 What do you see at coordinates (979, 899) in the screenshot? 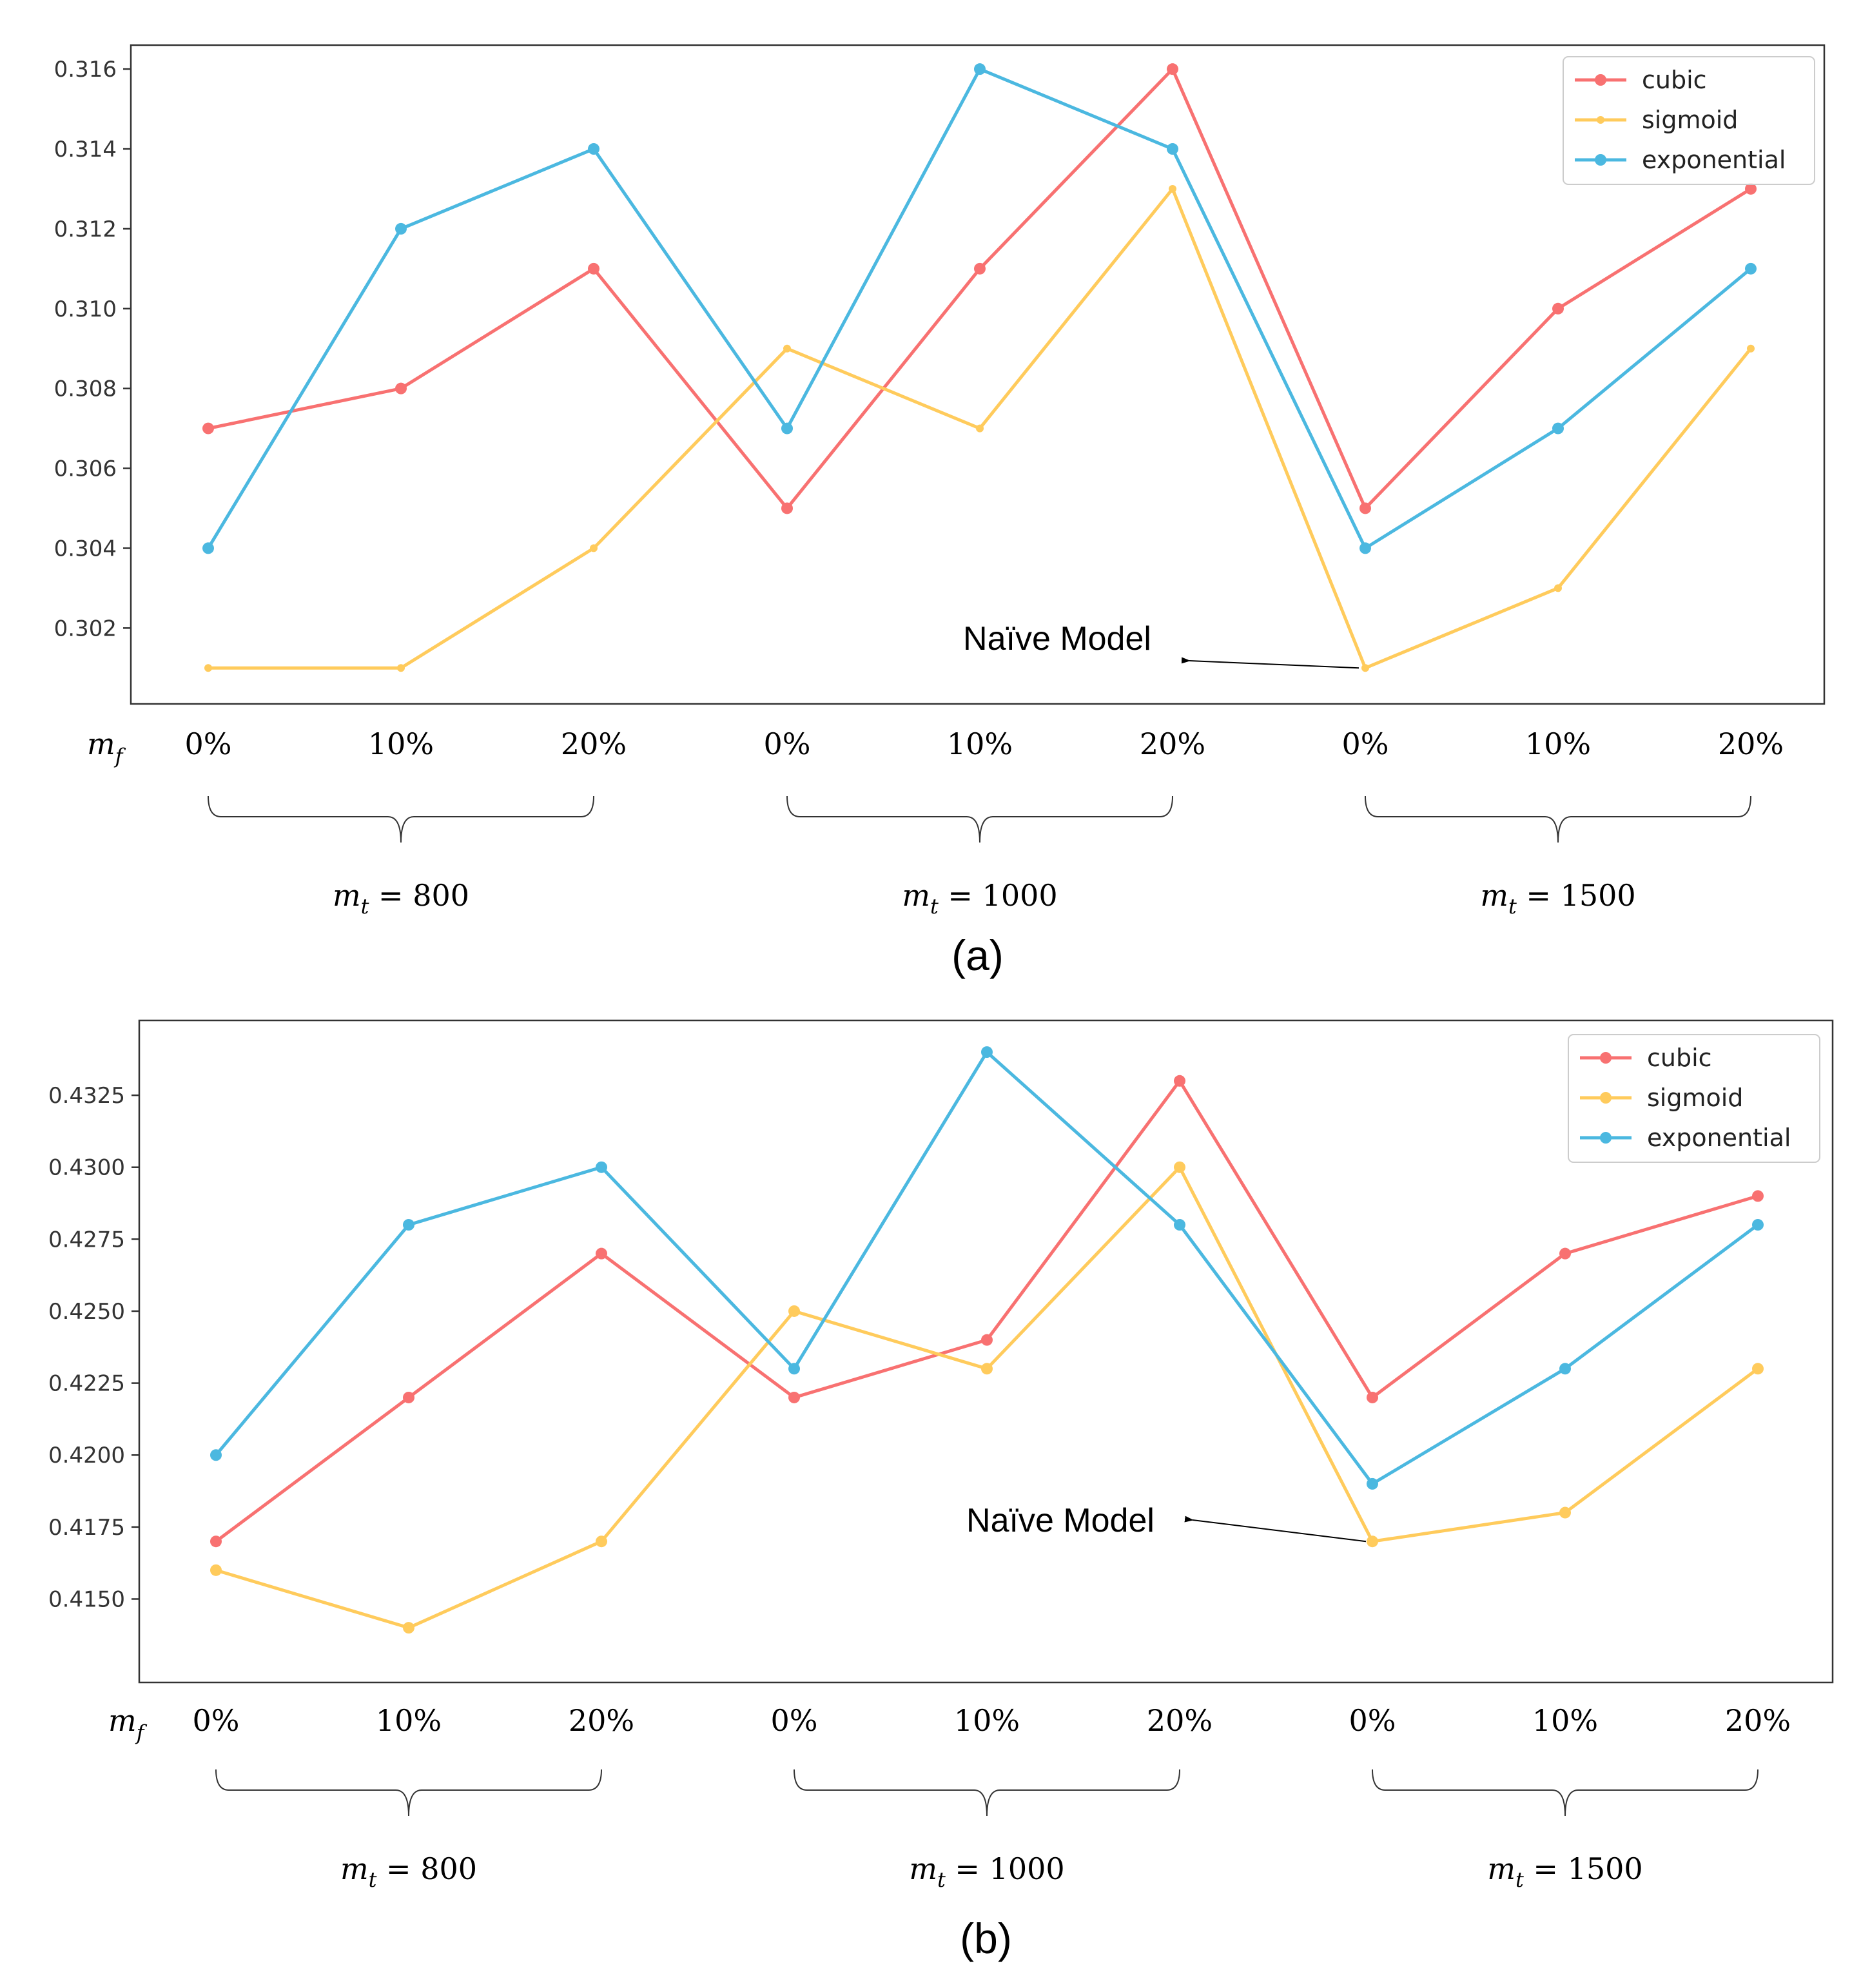
I see `group-label: mt = 1000` at bounding box center [979, 899].